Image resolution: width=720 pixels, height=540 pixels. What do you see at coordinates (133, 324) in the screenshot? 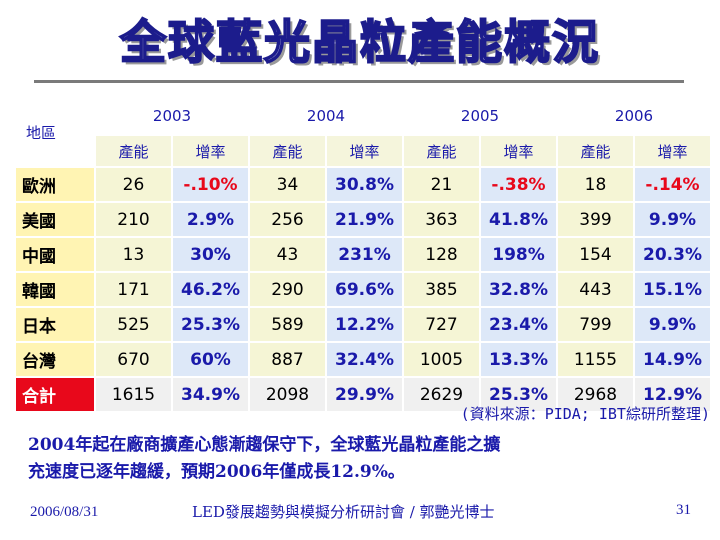
I see `capacity-cell: 525` at bounding box center [133, 324].